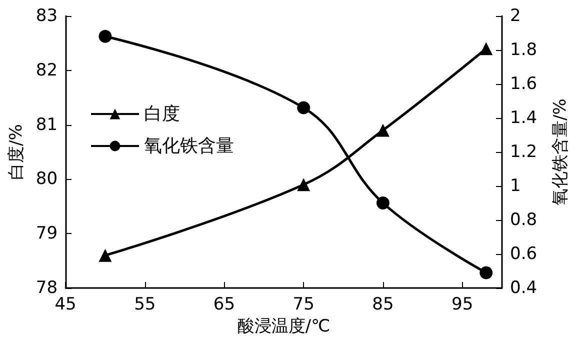  What do you see at coordinates (515, 186) in the screenshot?
I see `y2-tick-label: 1` at bounding box center [515, 186].